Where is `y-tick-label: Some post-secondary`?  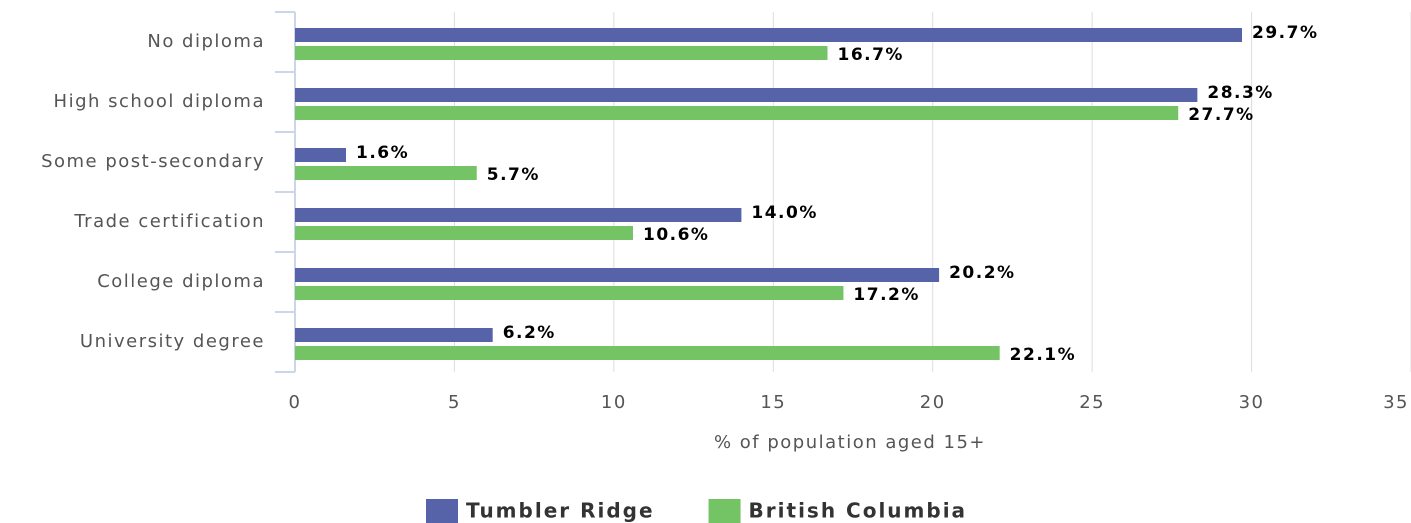
y-tick-label: Some post-secondary is located at coordinates (153, 161).